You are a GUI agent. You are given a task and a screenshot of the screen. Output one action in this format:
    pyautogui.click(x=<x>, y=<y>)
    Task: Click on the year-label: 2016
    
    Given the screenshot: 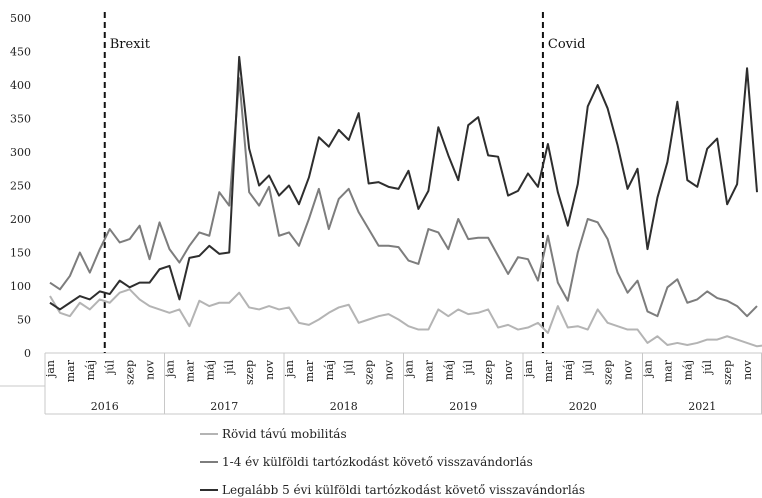 What is the action you would take?
    pyautogui.click(x=105, y=406)
    